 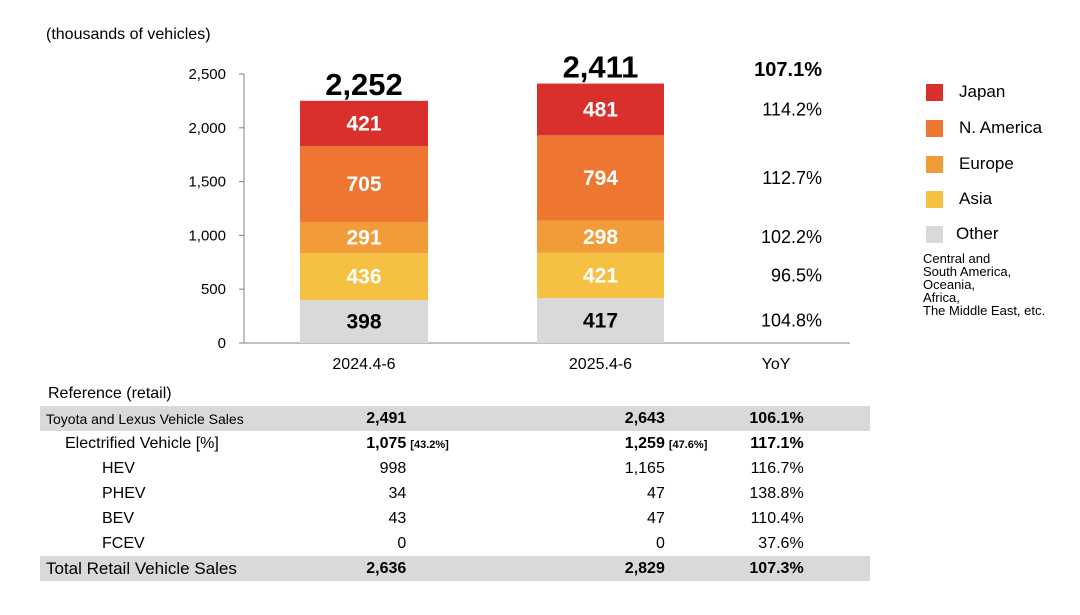 I want to click on yoy-value: 138.8%, so click(x=776, y=493).